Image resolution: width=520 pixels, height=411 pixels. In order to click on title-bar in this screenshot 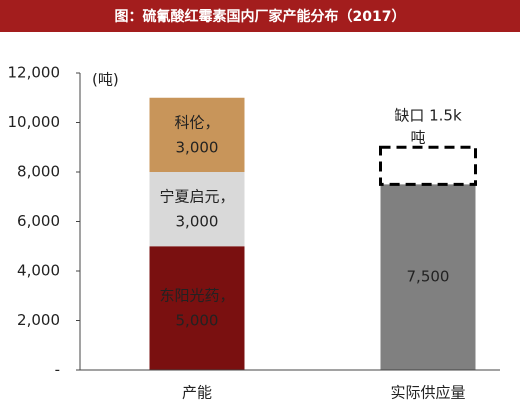, I will do `click(260, 16)`.